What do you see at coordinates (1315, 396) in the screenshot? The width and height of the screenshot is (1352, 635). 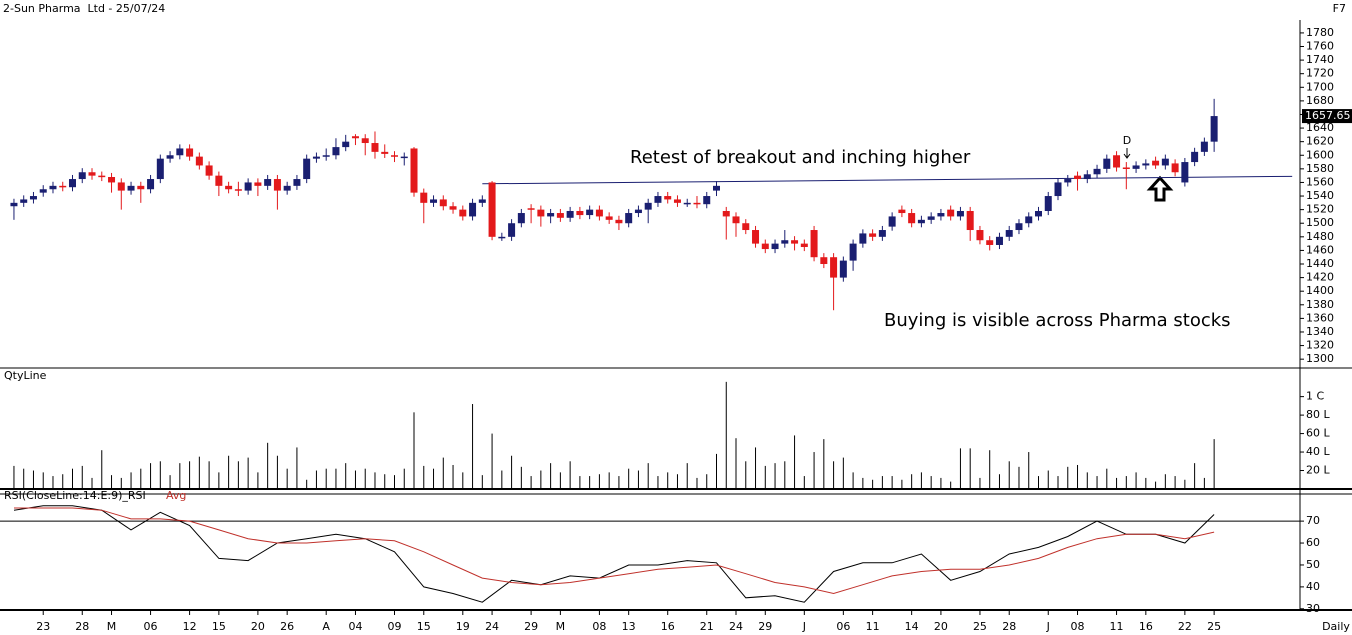 I see `y-tick-label: 1 C` at bounding box center [1315, 396].